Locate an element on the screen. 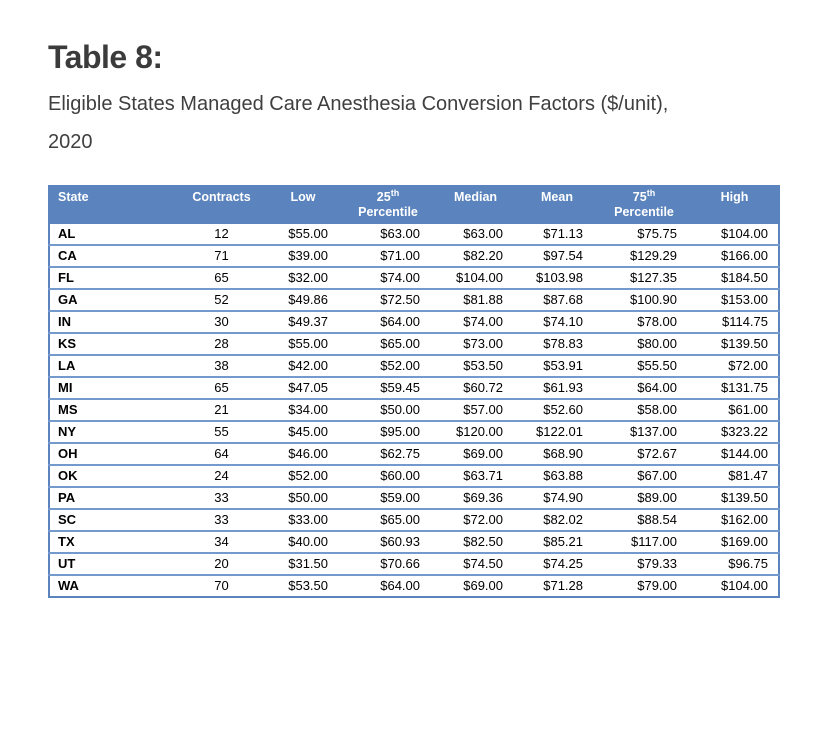  table-cell: $52.60 is located at coordinates (563, 410).